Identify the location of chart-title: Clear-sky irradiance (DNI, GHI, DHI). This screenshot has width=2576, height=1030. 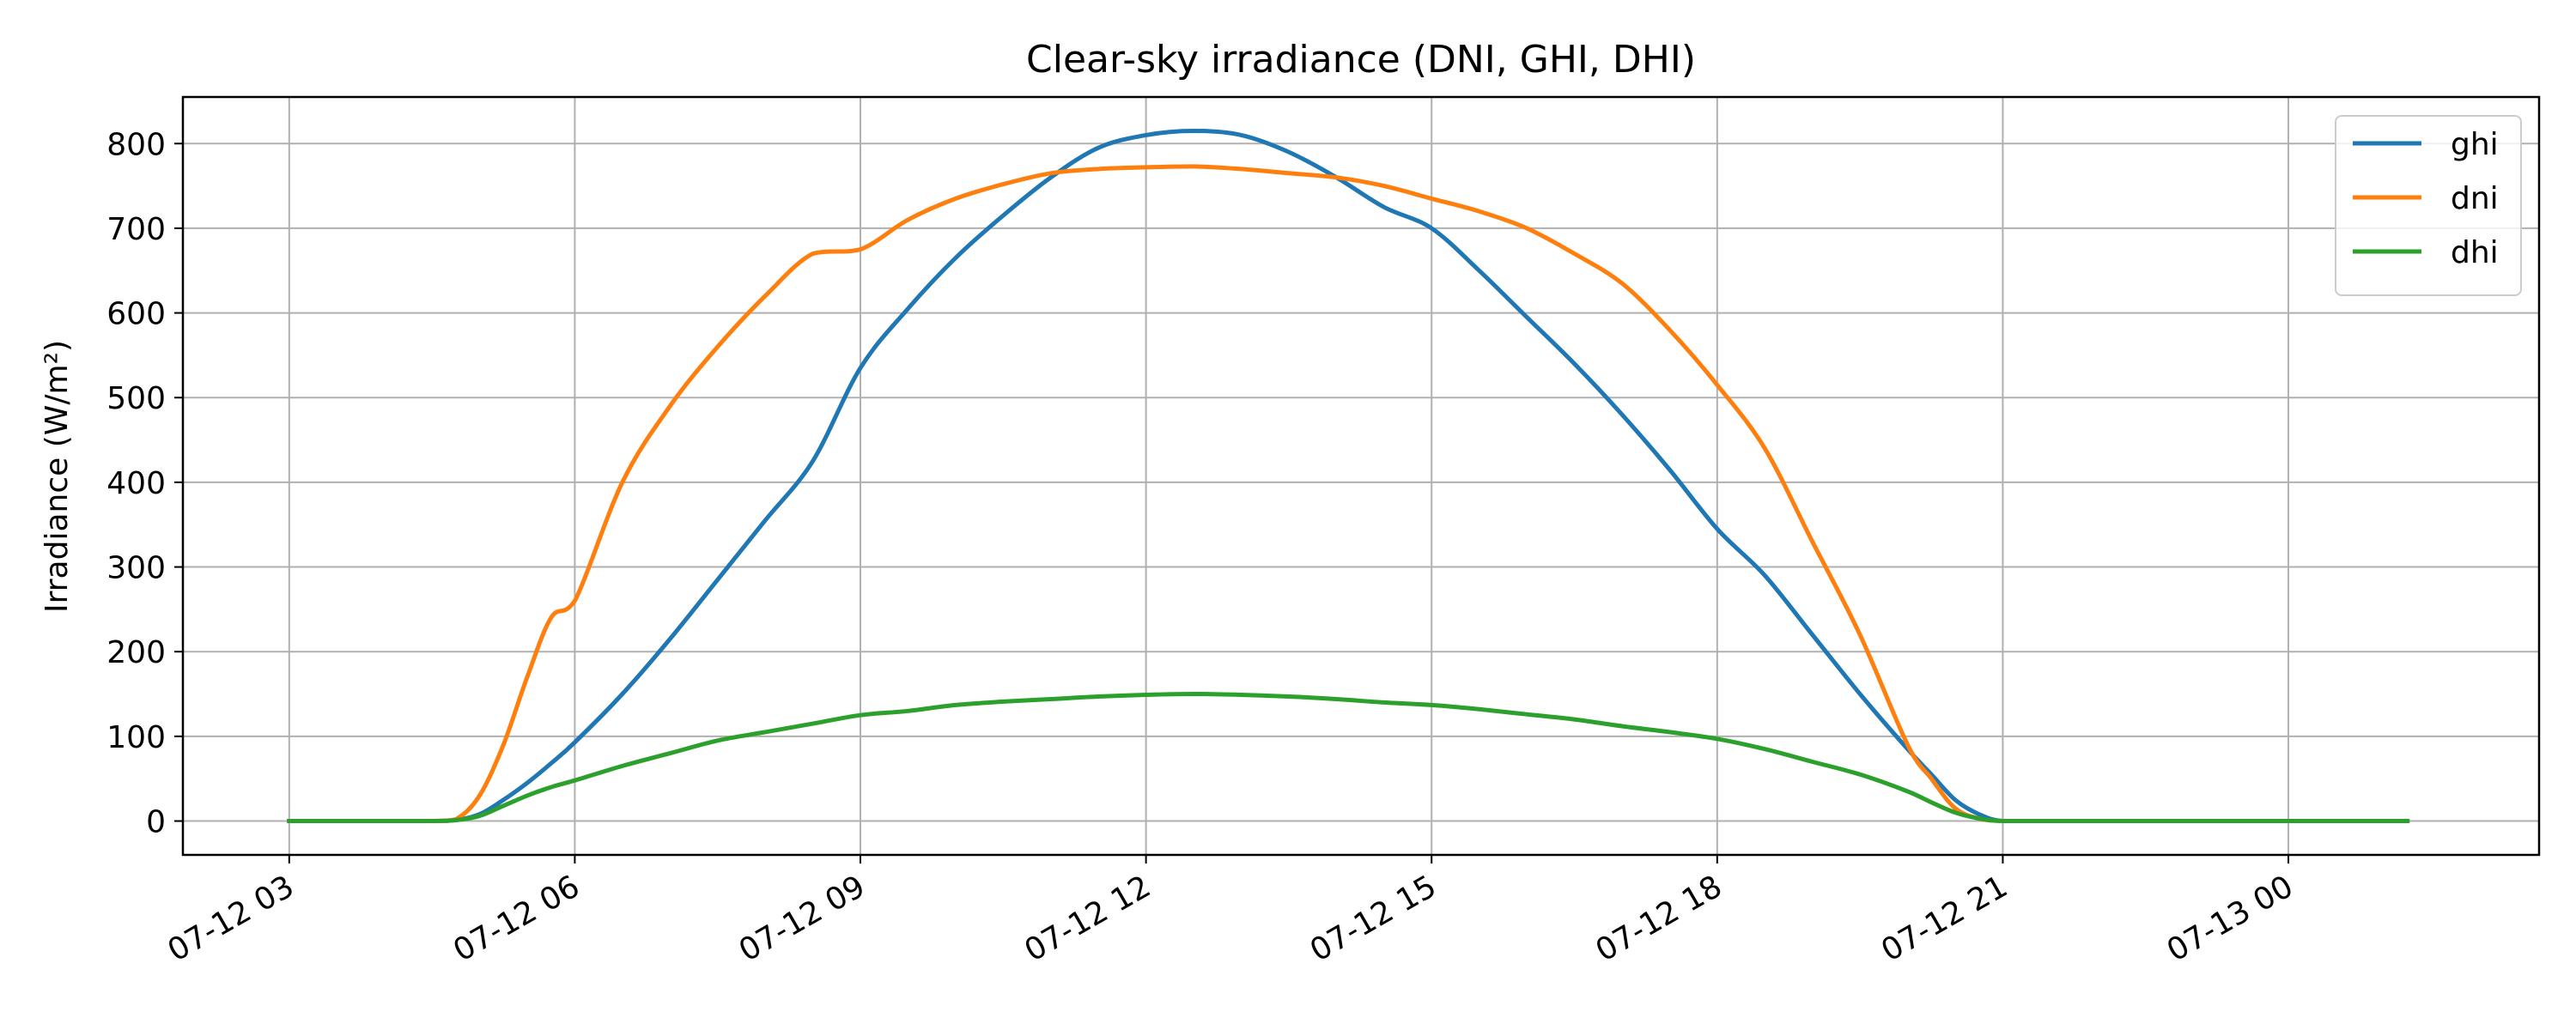
(1361, 60).